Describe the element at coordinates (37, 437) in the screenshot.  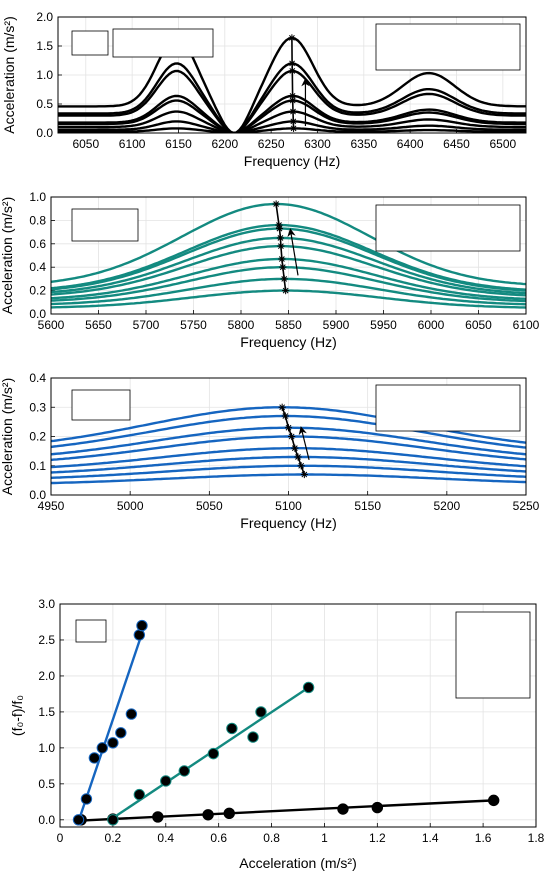
I see `y-tick-label: 0.2` at that location.